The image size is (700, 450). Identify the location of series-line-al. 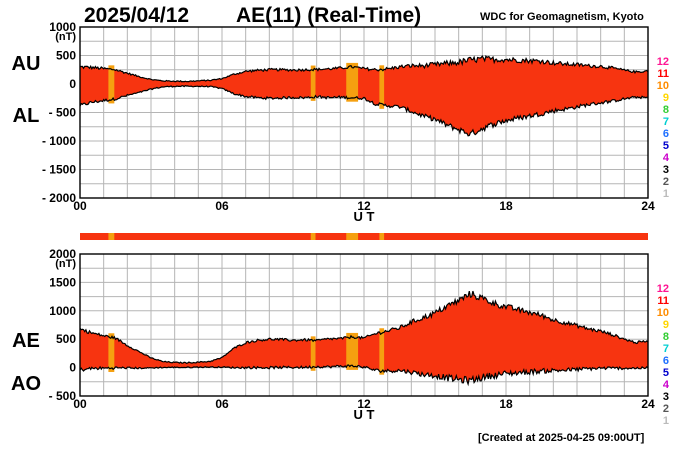
(364, 111).